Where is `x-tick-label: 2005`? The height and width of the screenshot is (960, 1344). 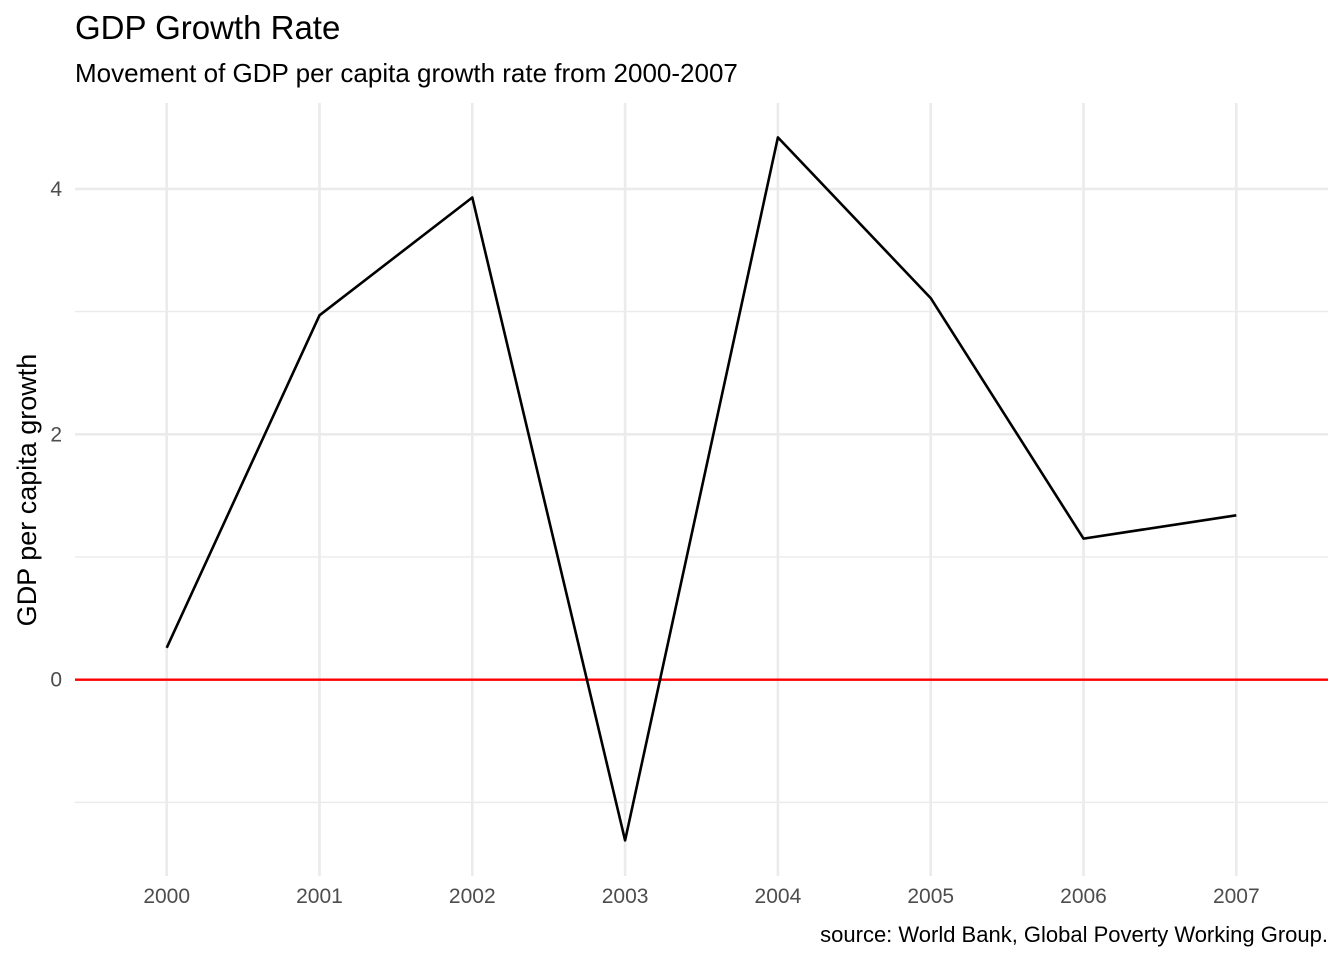 x-tick-label: 2005 is located at coordinates (930, 896).